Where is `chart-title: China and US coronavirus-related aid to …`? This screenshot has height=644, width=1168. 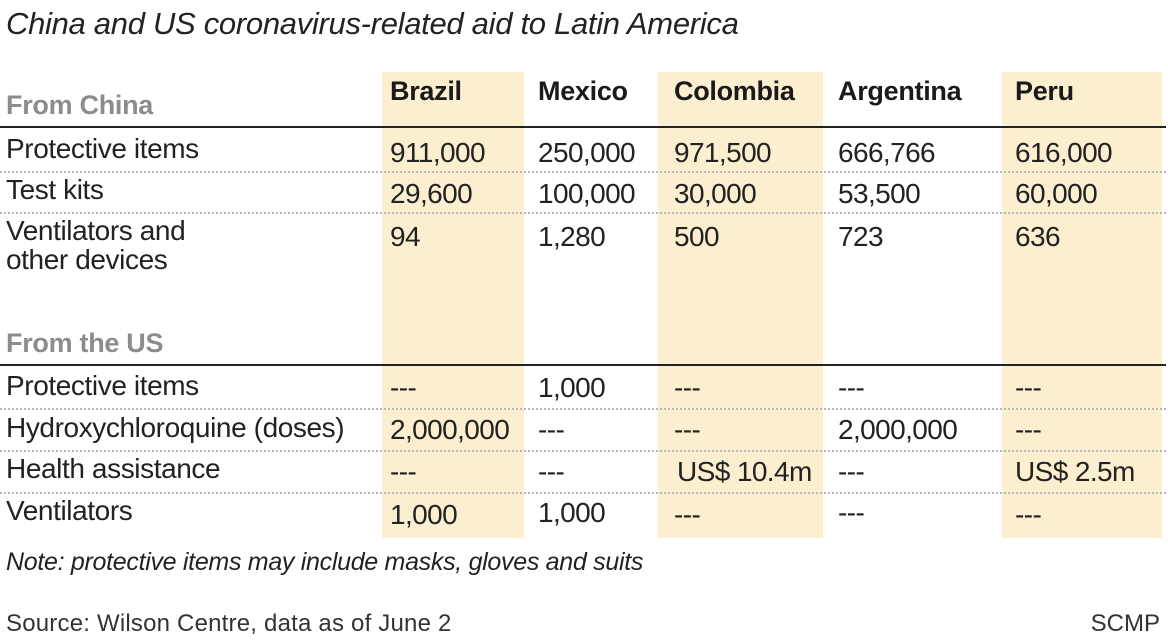
chart-title: China and US coronavirus-related aid to … is located at coordinates (372, 23).